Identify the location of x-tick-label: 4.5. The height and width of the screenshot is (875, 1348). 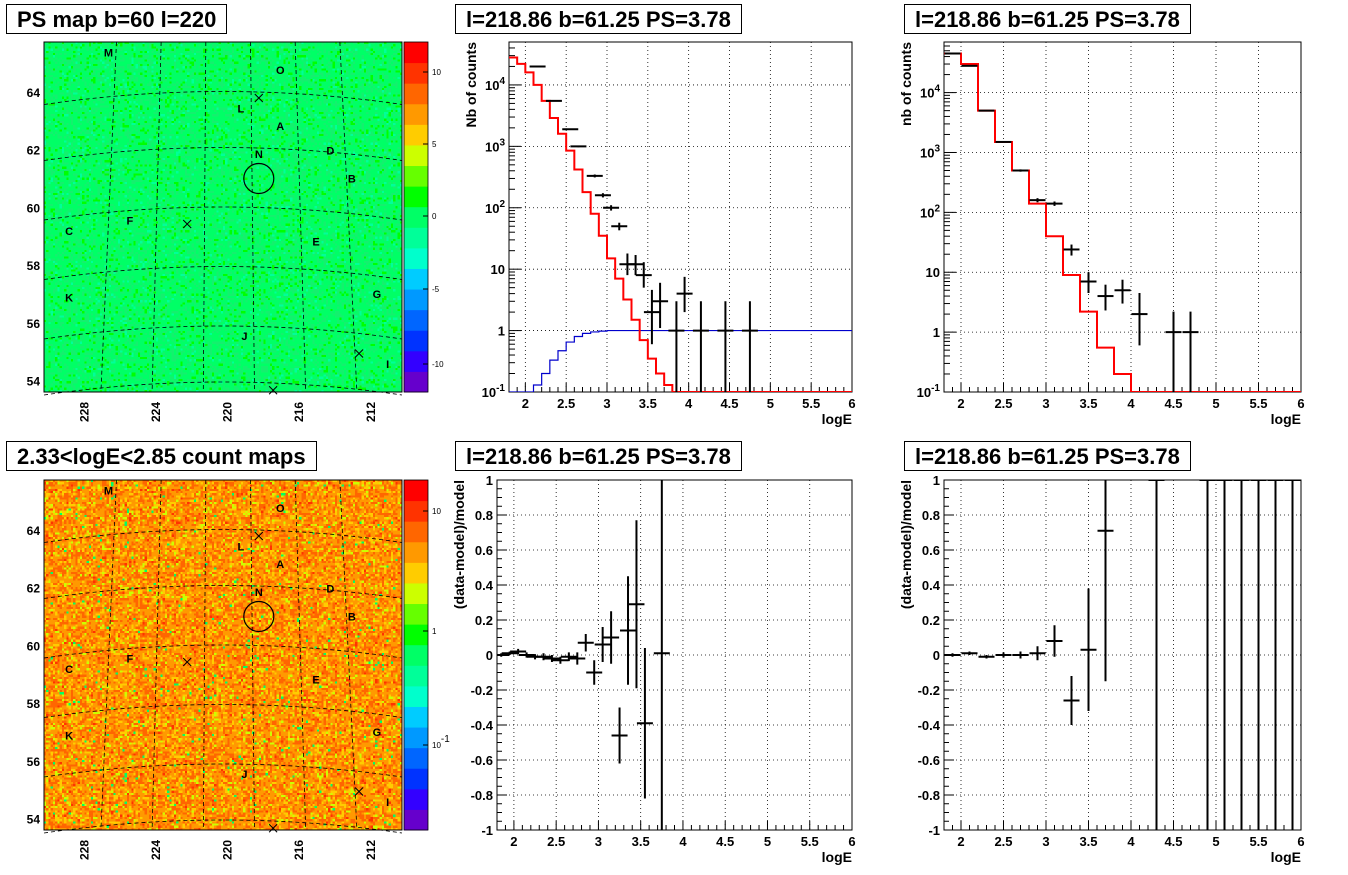
(1173, 403).